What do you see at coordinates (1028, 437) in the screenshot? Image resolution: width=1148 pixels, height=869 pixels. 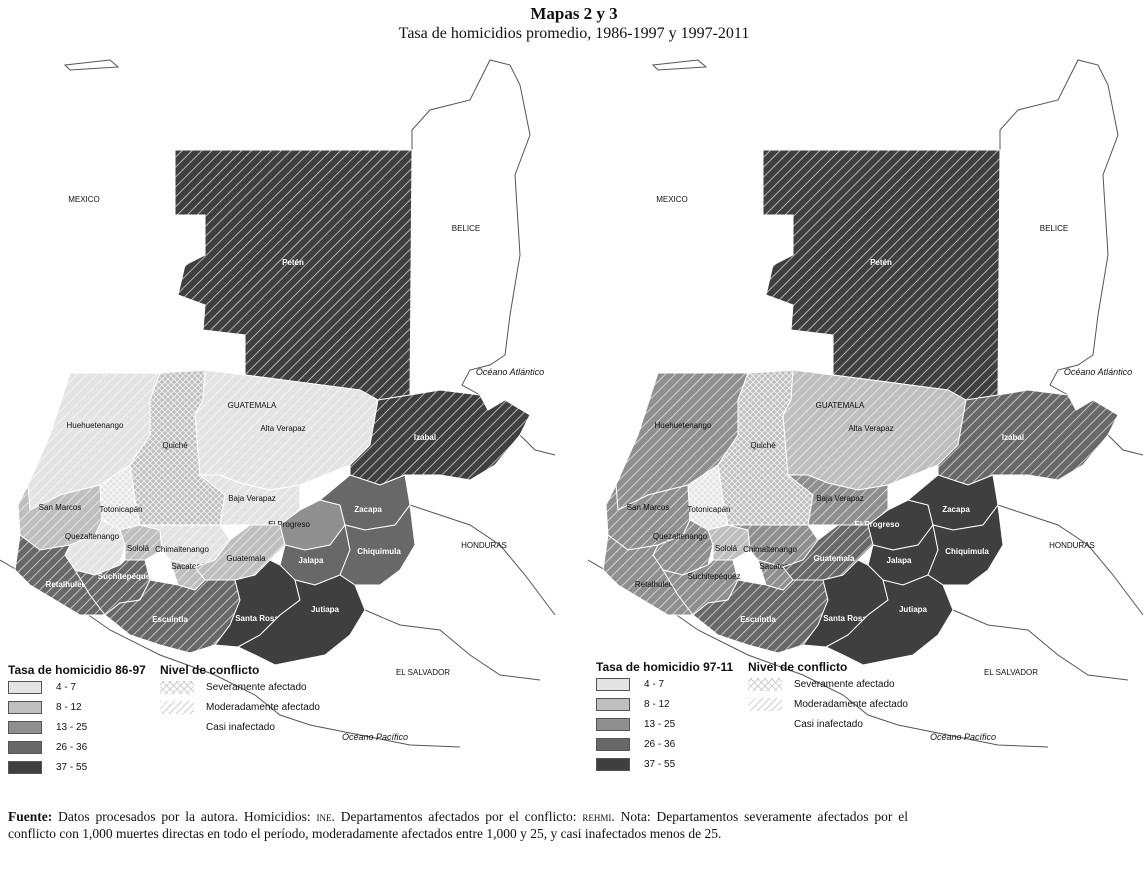 I see `department-izabal` at bounding box center [1028, 437].